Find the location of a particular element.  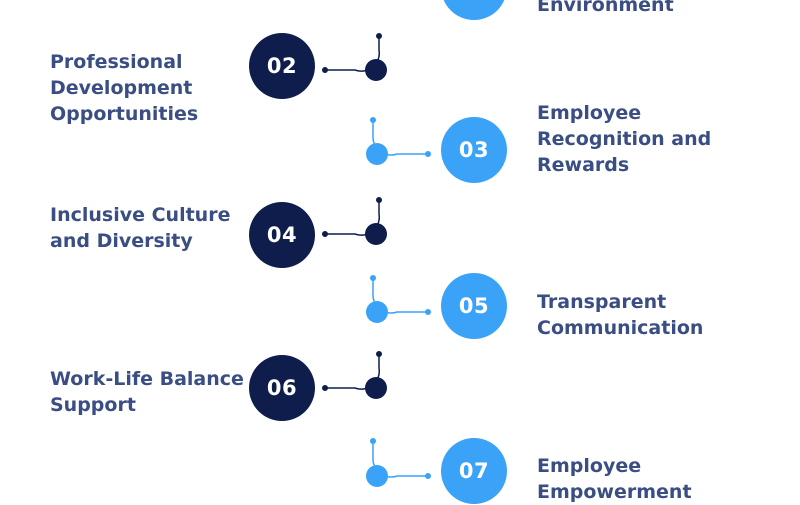

step-4-label: Inclusive Culture and Diversity is located at coordinates (140, 228).